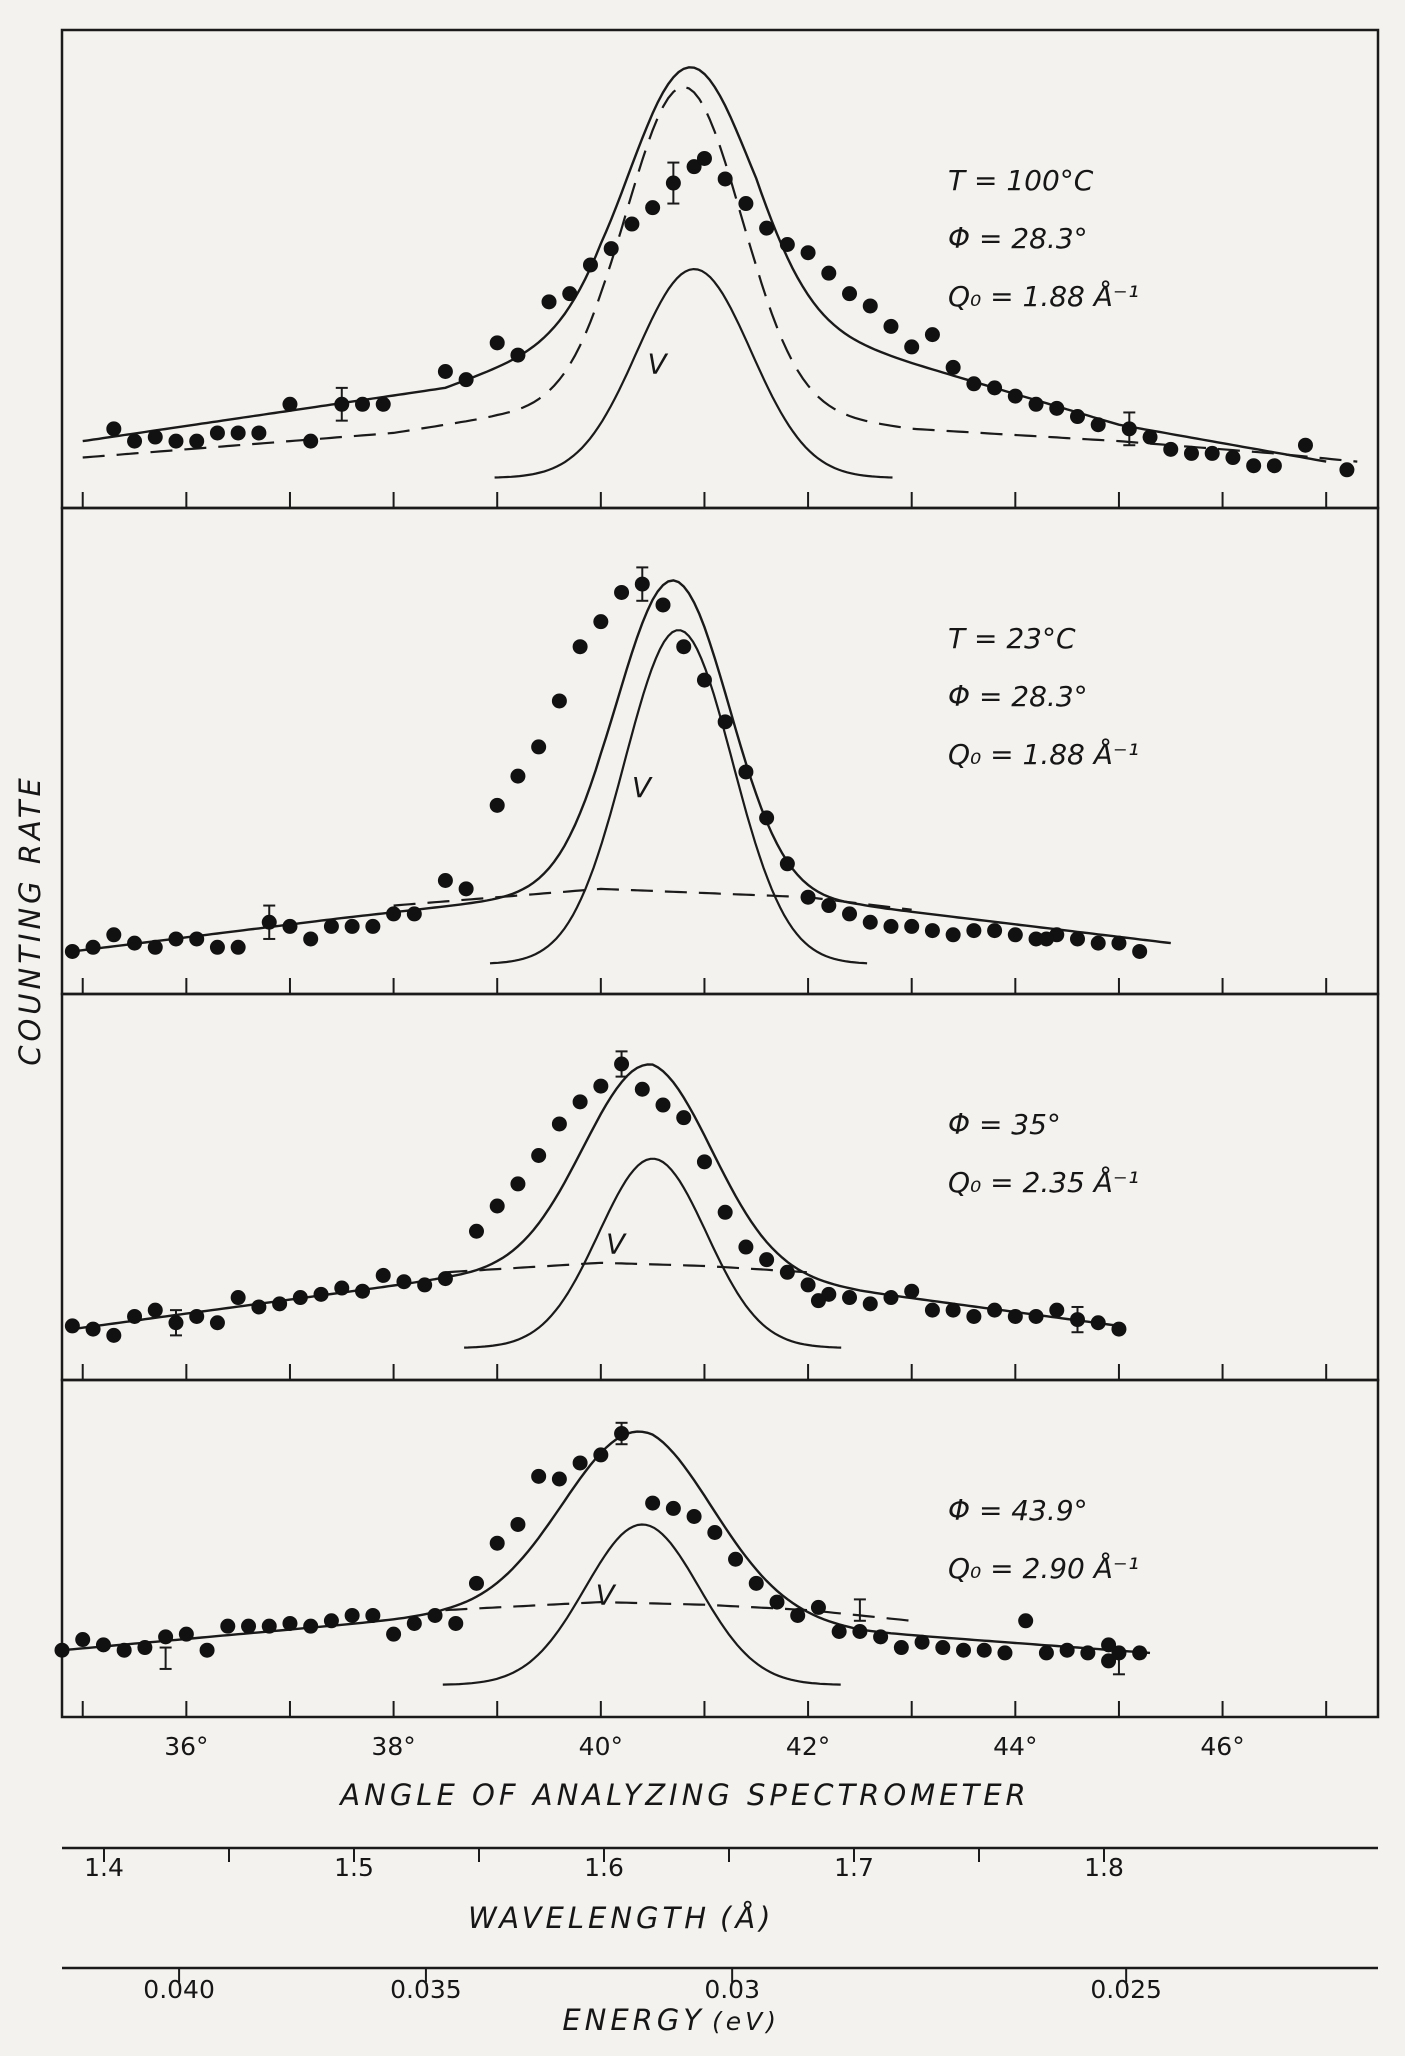 This screenshot has width=1405, height=2056. I want to click on y-axis-label: COUNTING RATE, so click(30, 920).